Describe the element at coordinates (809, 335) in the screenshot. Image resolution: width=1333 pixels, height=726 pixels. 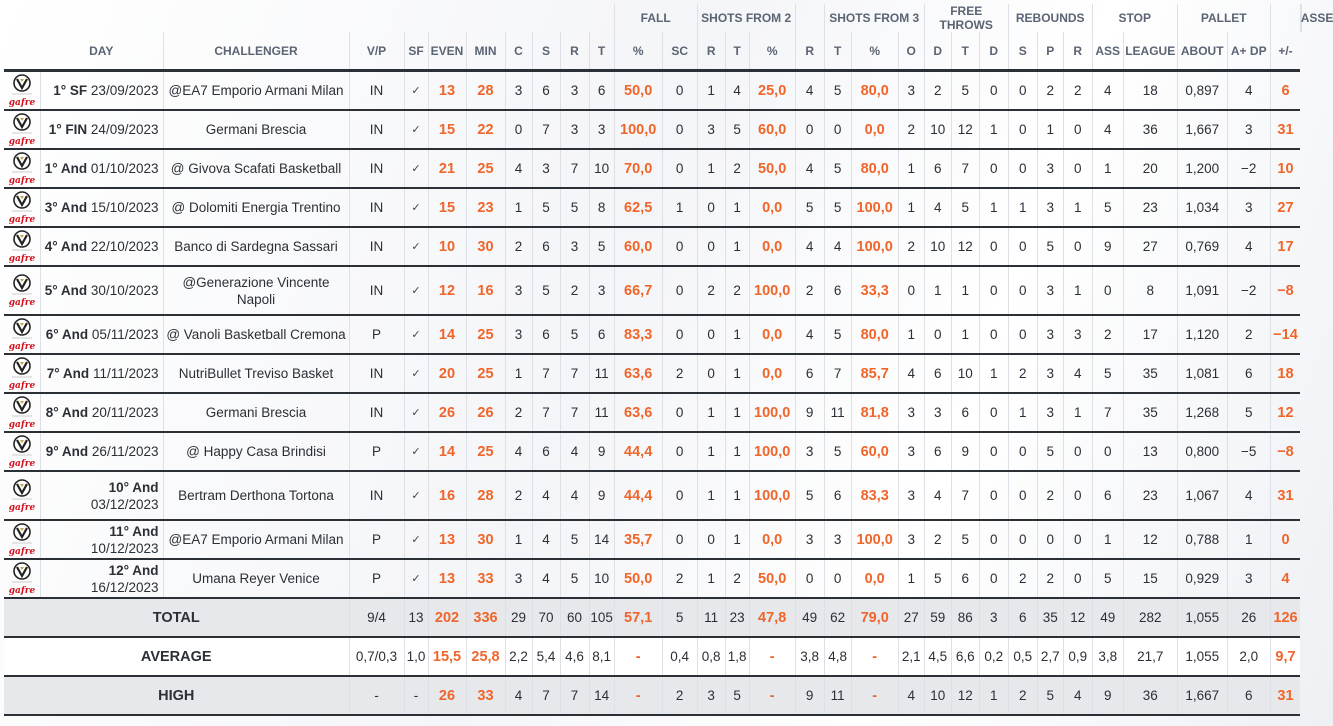
I see `stat-cell: 4` at that location.